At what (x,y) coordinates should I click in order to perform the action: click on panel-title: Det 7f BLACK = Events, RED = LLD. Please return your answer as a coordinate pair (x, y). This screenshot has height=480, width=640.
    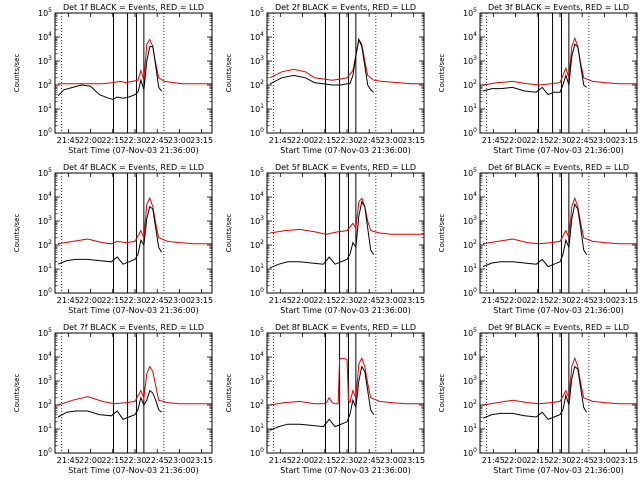
    Looking at the image, I should click on (133, 327).